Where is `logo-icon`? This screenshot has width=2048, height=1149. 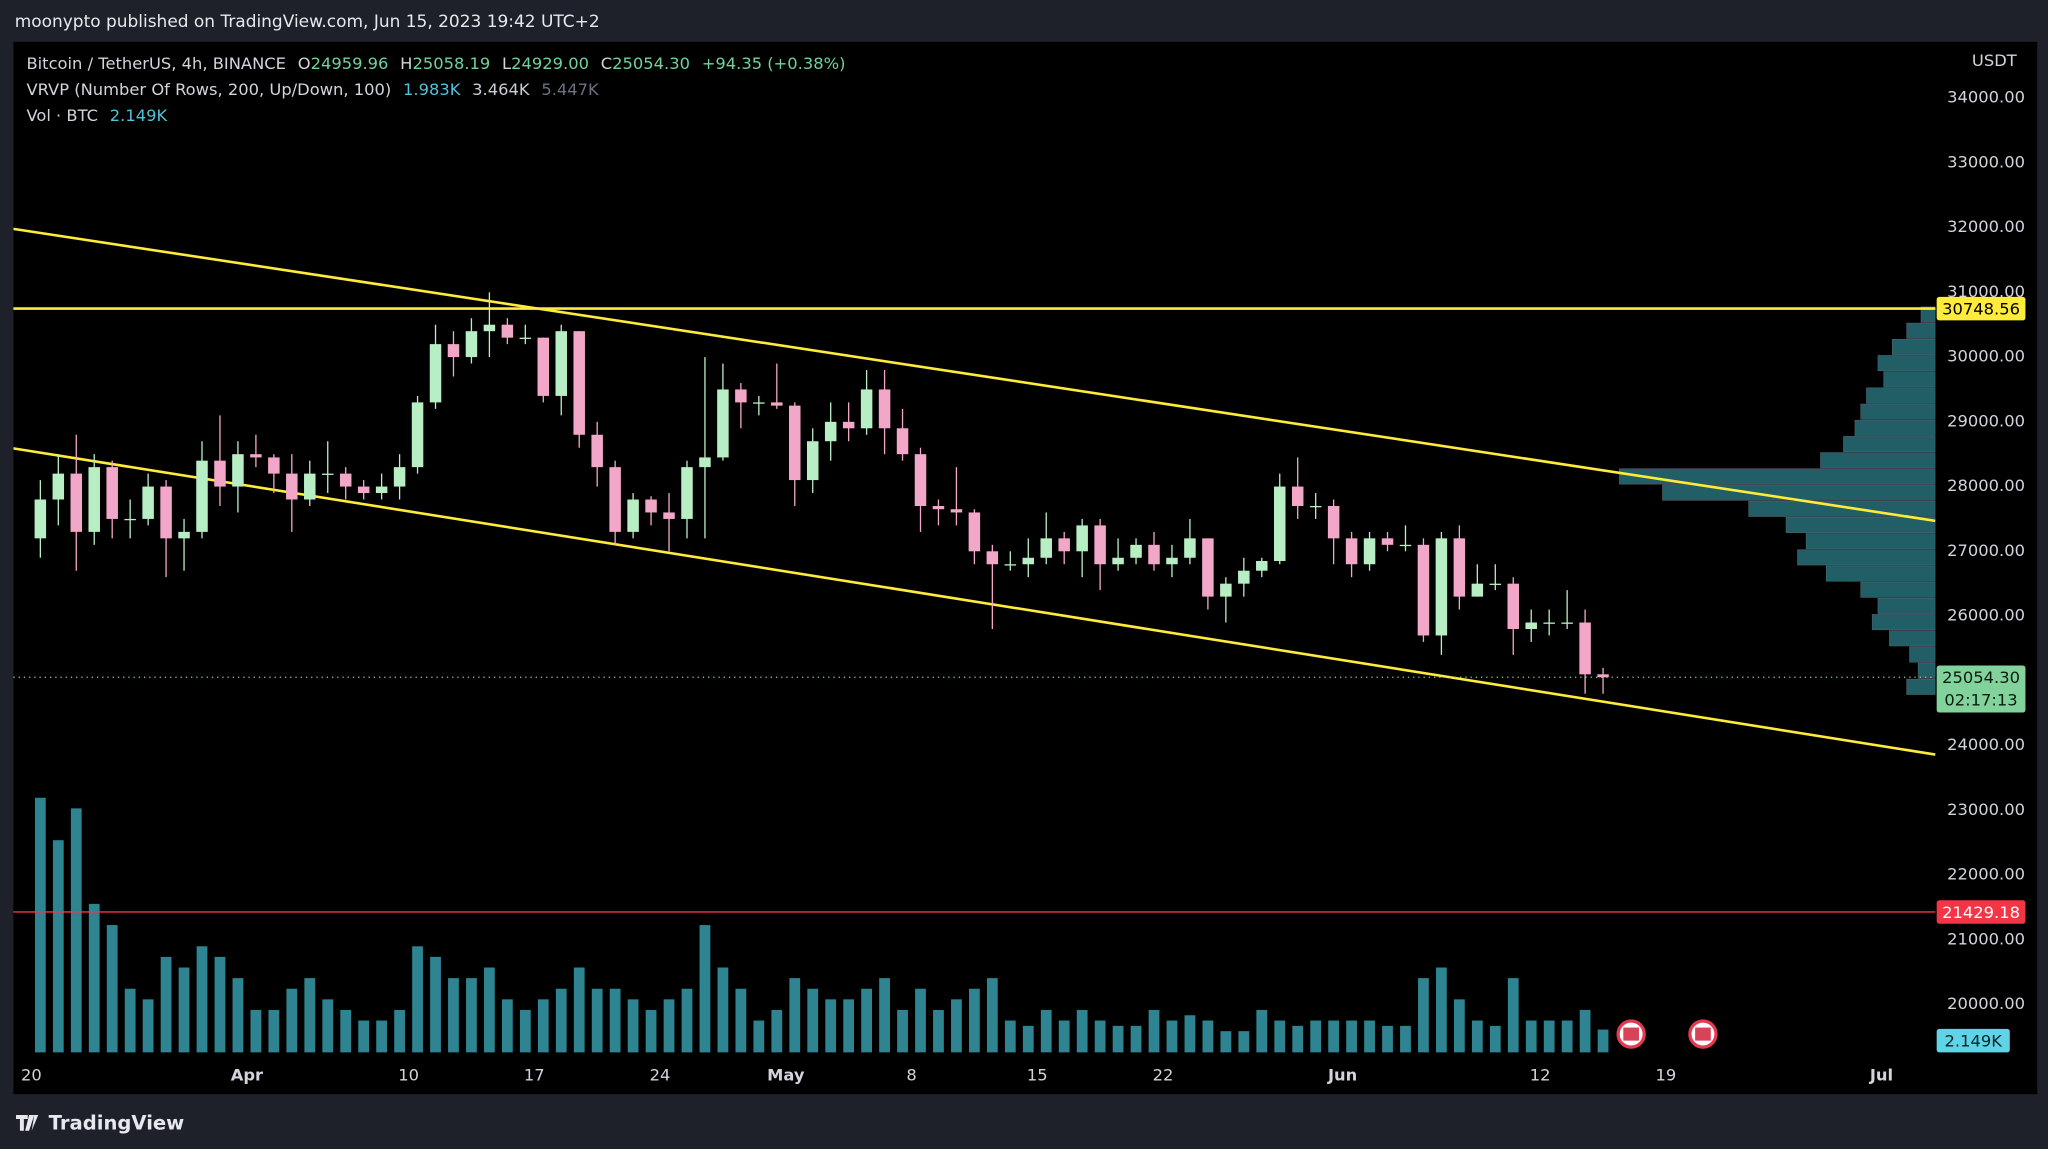
logo-icon is located at coordinates (27, 1123).